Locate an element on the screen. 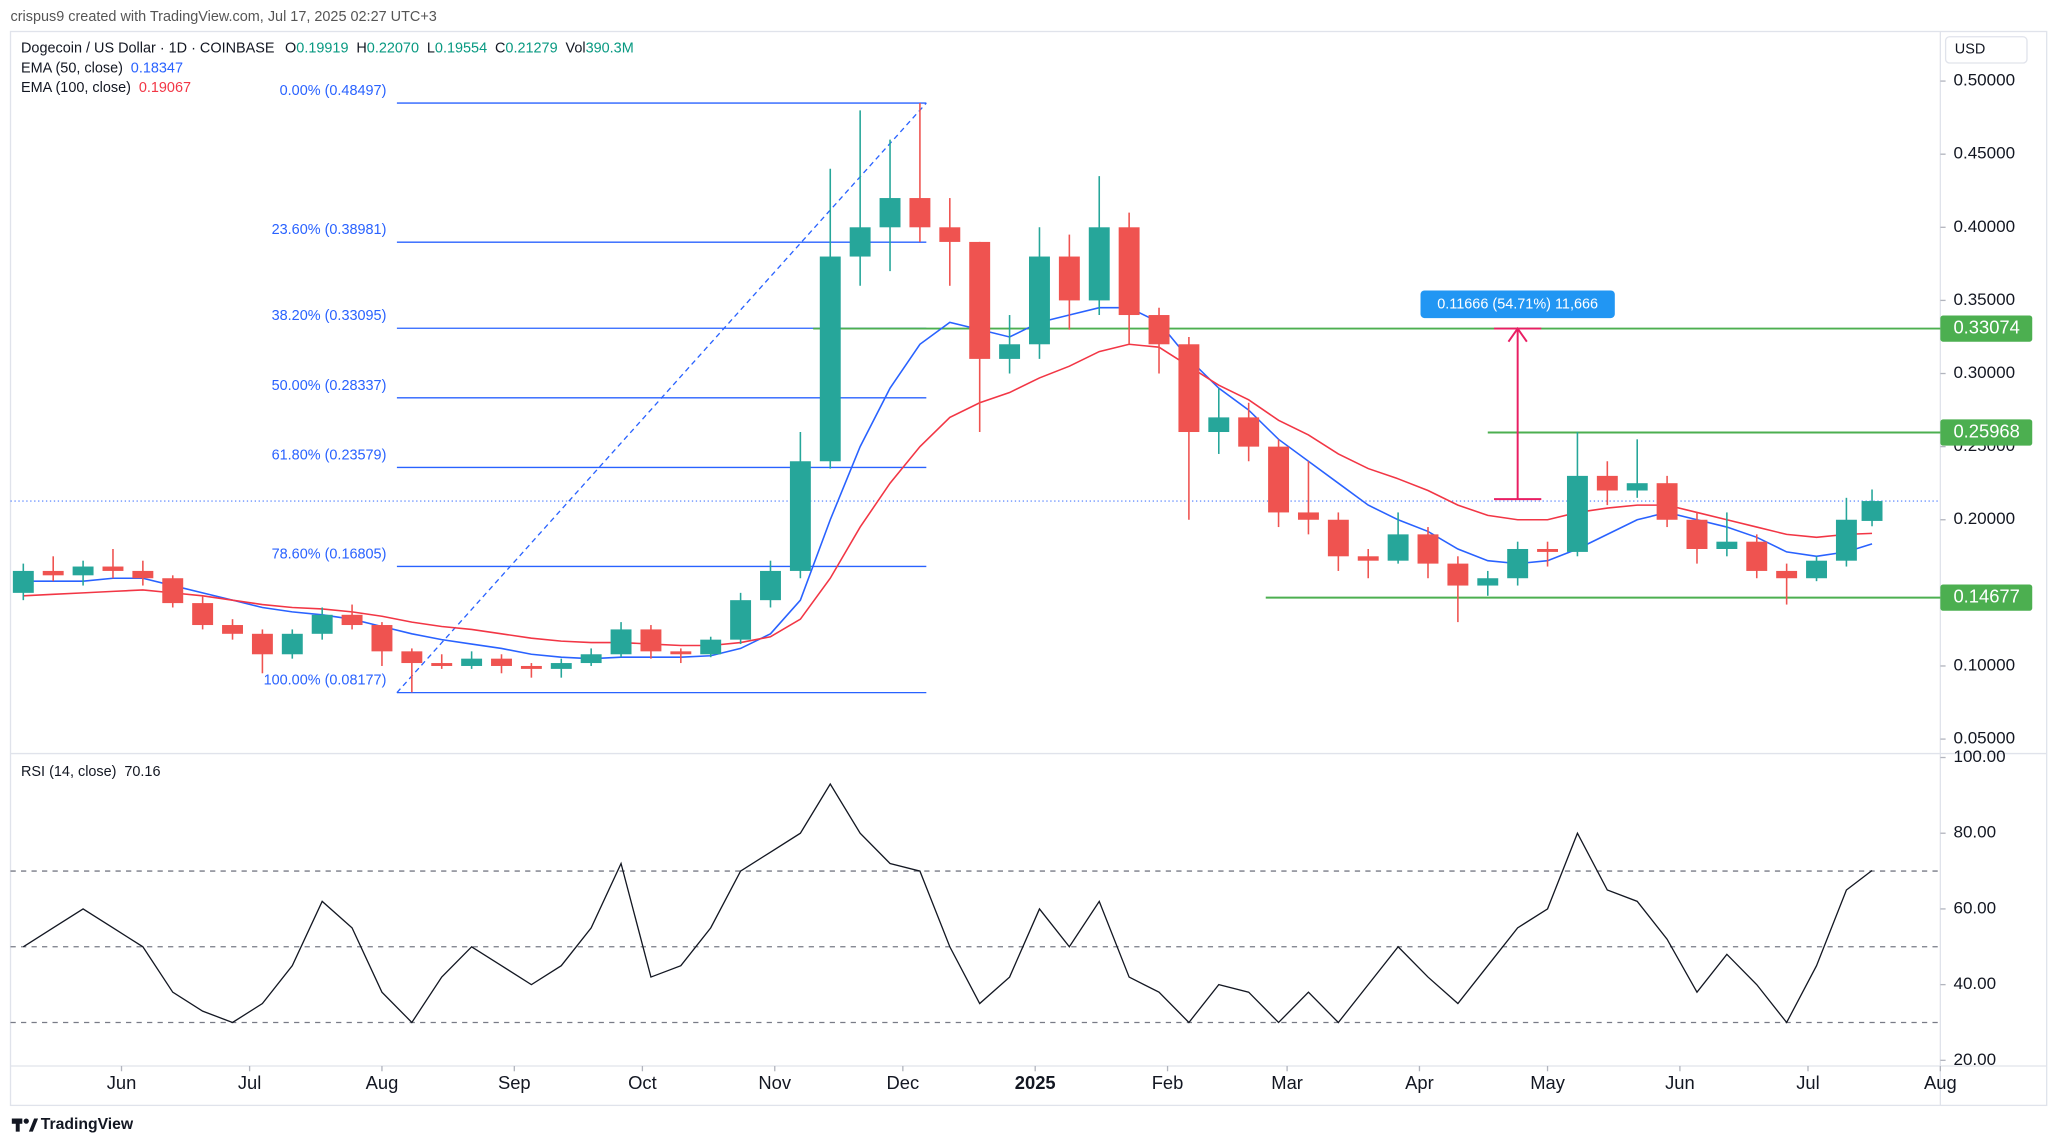 The height and width of the screenshot is (1139, 2048). fib-label: 61.80% (0.23579) is located at coordinates (329, 455).